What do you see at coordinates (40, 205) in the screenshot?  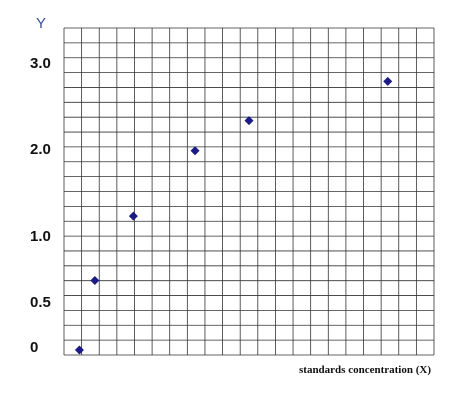 I see `y-tick-labels: 3.0 2.0 1.0 0.5 0` at bounding box center [40, 205].